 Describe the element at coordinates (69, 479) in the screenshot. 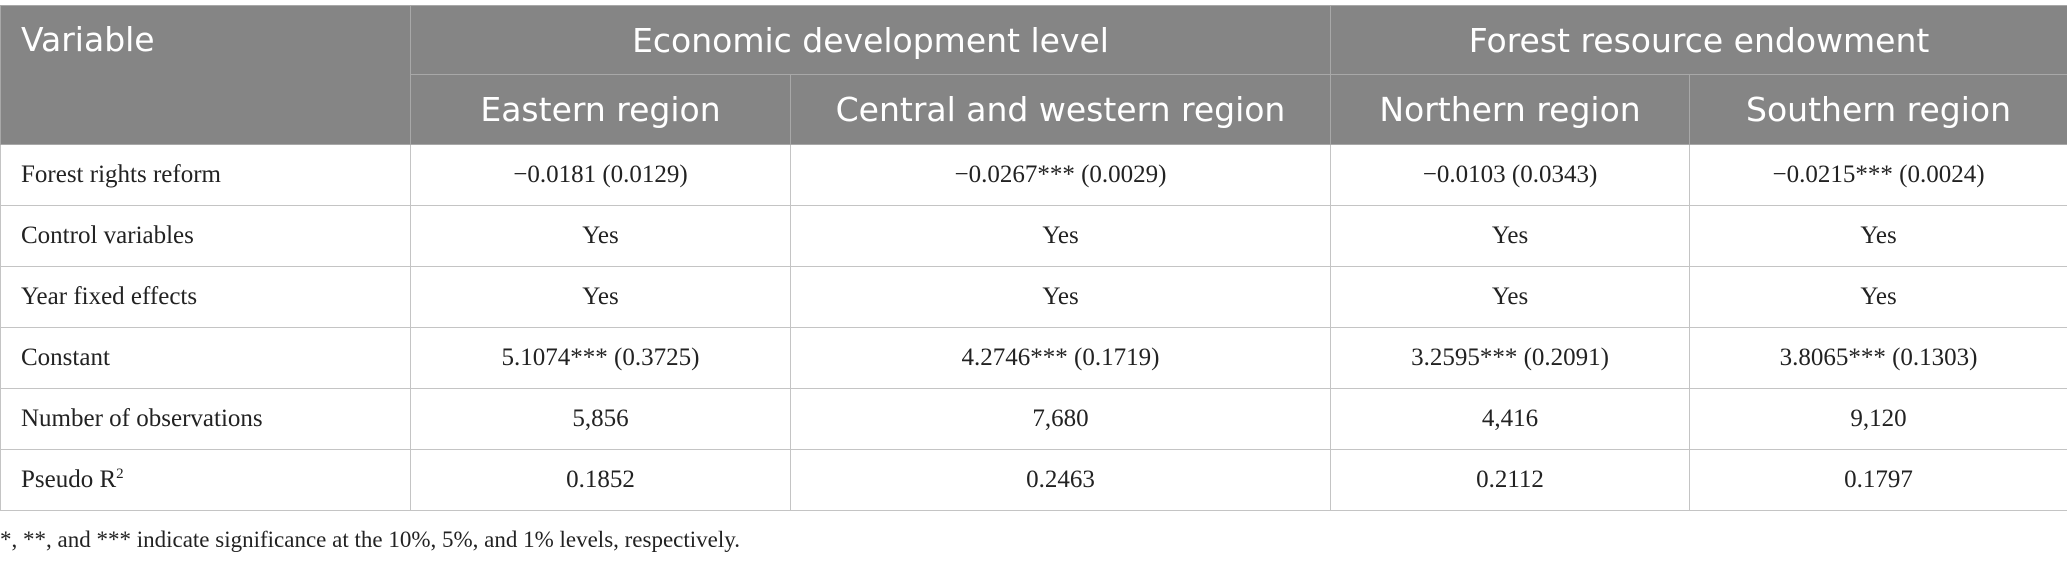

I see `pseudo-r-label: Pseudo R` at that location.